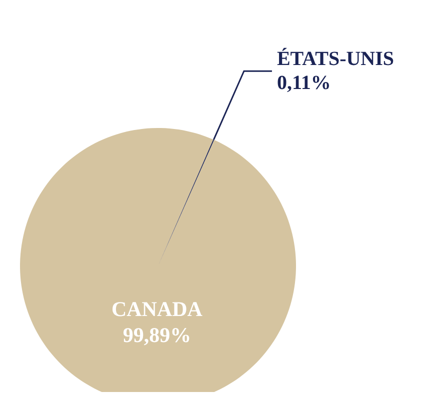  I want to click on data-label: 99,89%, so click(157, 334).